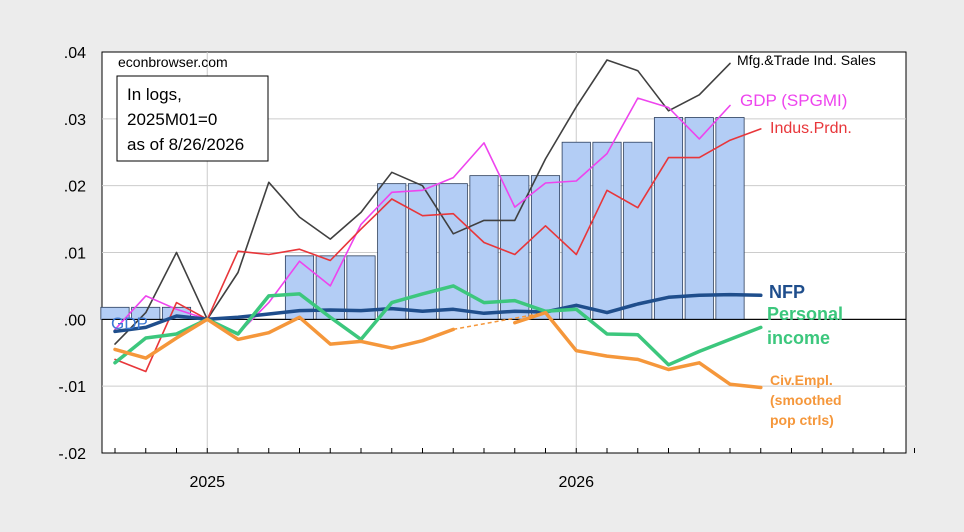 The height and width of the screenshot is (532, 964). Describe the element at coordinates (802, 420) in the screenshot. I see `label-civ-empl-3: pop ctrls)` at that location.